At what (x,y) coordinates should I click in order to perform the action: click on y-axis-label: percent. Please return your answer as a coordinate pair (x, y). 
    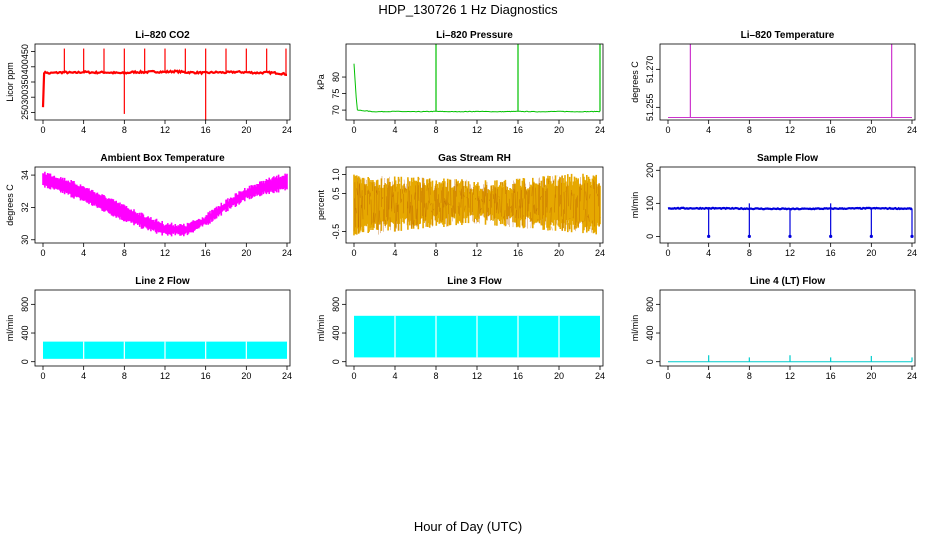
    Looking at the image, I should click on (321, 204).